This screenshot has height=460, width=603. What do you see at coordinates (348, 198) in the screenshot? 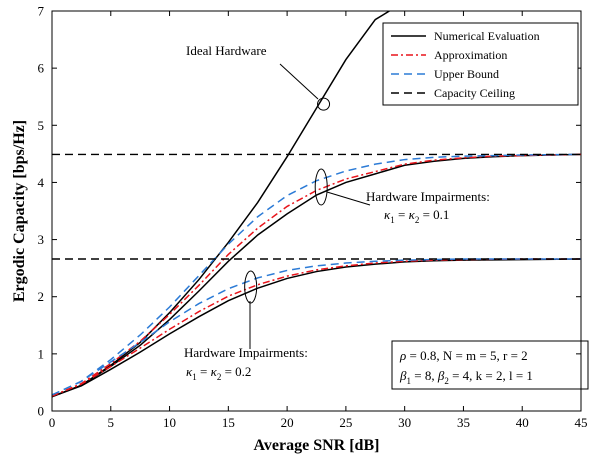
I see `pointer-hw1` at bounding box center [348, 198].